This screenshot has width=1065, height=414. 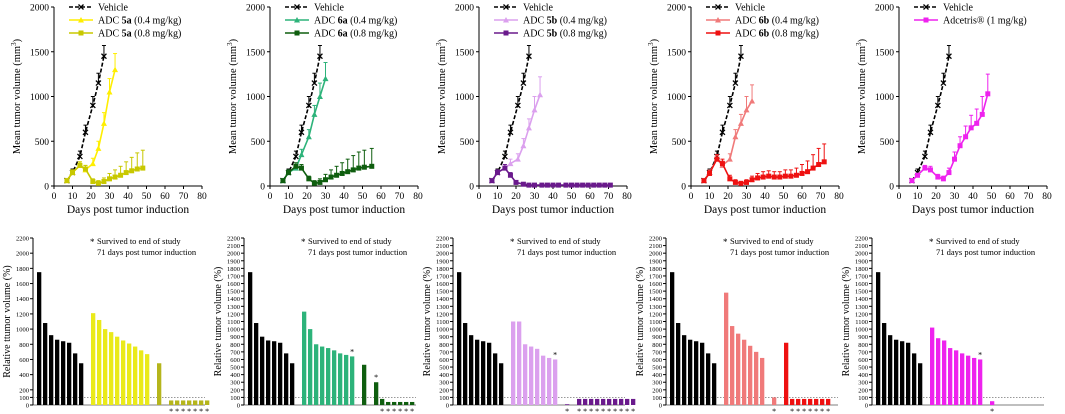 I want to click on y-tick-label: 1200, so click(x=655, y=314).